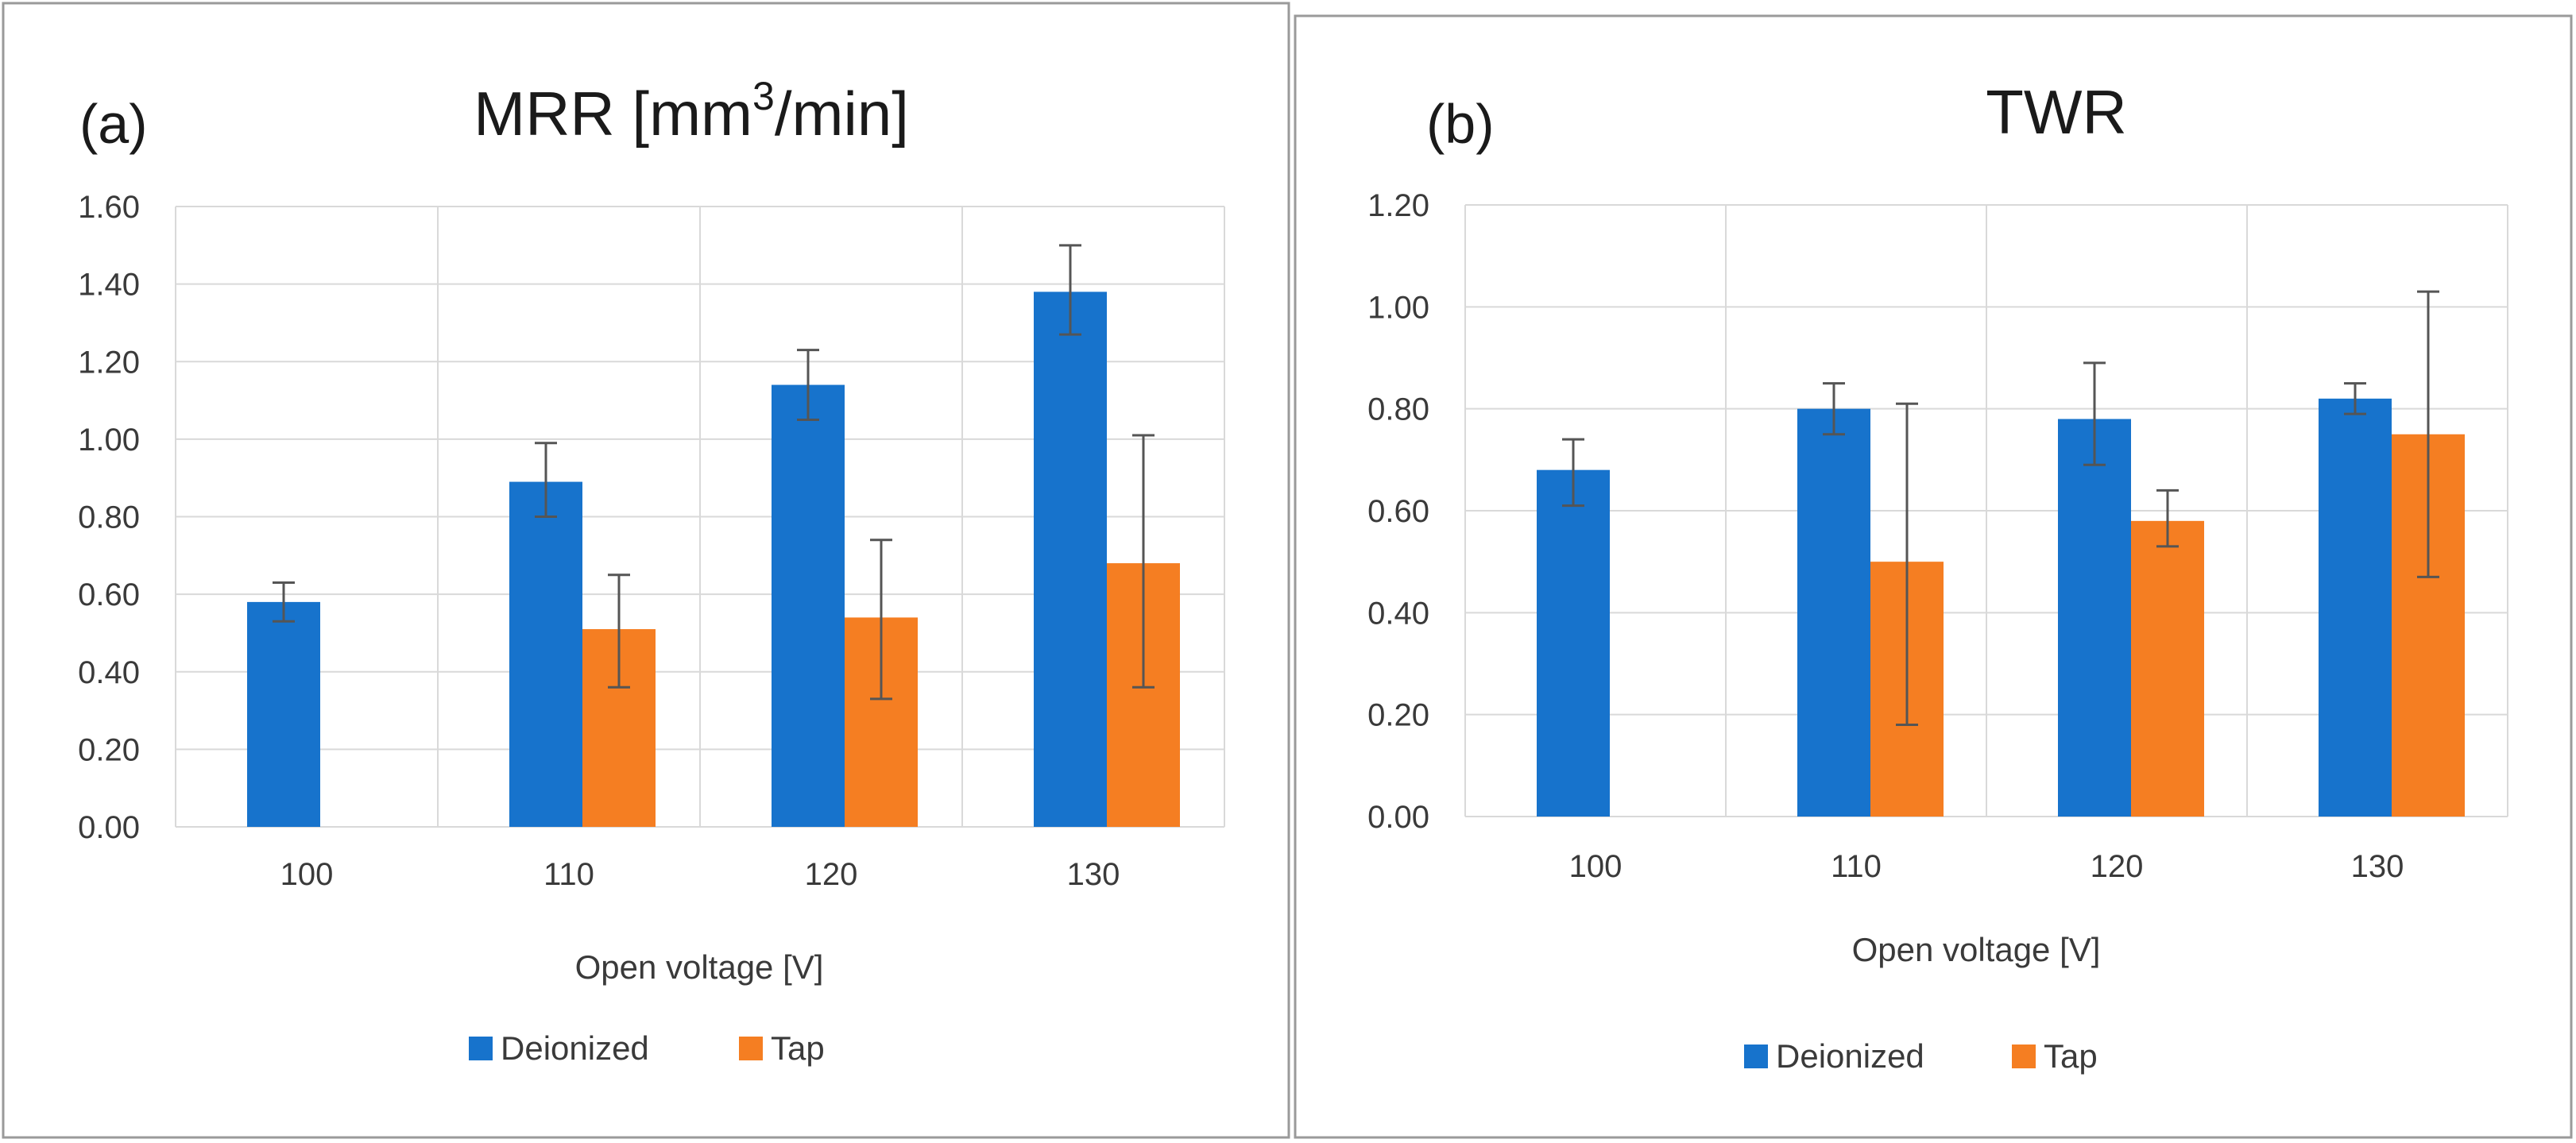  What do you see at coordinates (307, 874) in the screenshot?
I see `panel-a-x-tick-label: 100` at bounding box center [307, 874].